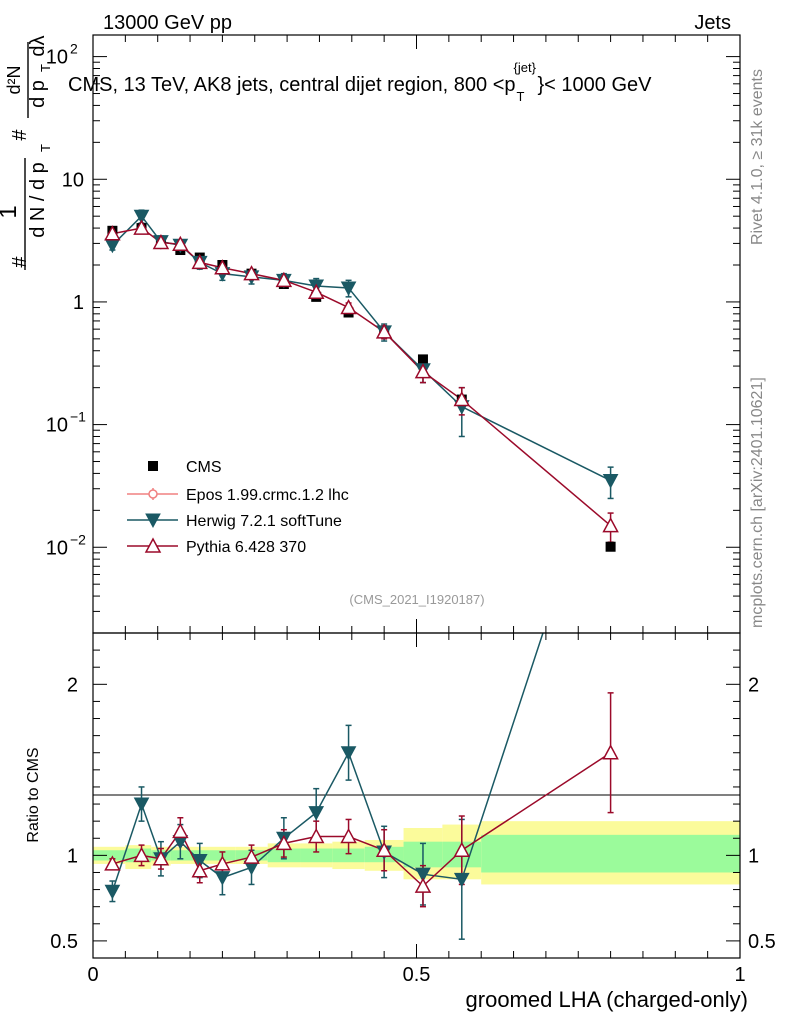 The height and width of the screenshot is (1024, 786). I want to click on legend-herwig-marker, so click(153, 521).